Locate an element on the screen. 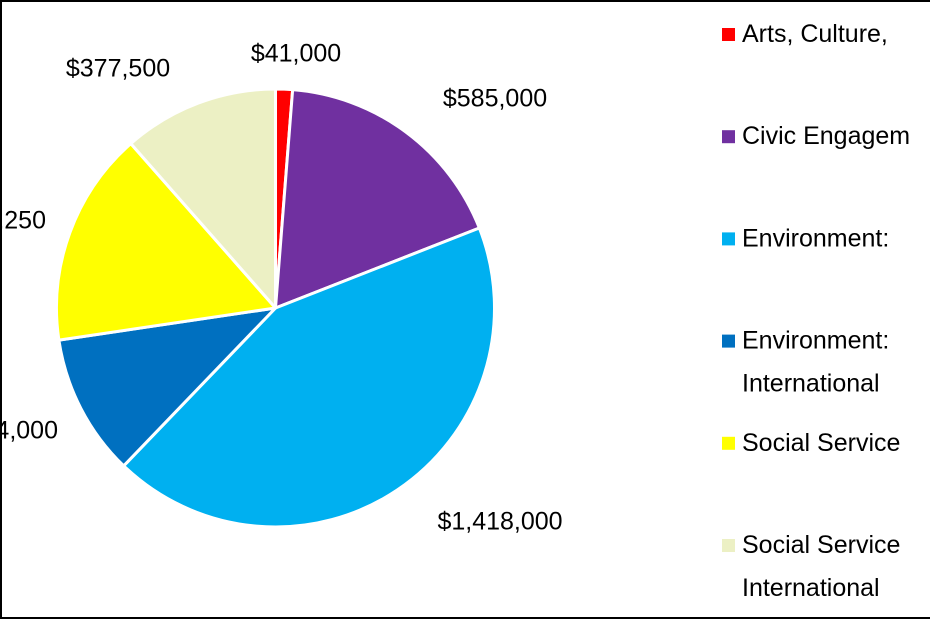  legend-label: Environment: International is located at coordinates (815, 361).